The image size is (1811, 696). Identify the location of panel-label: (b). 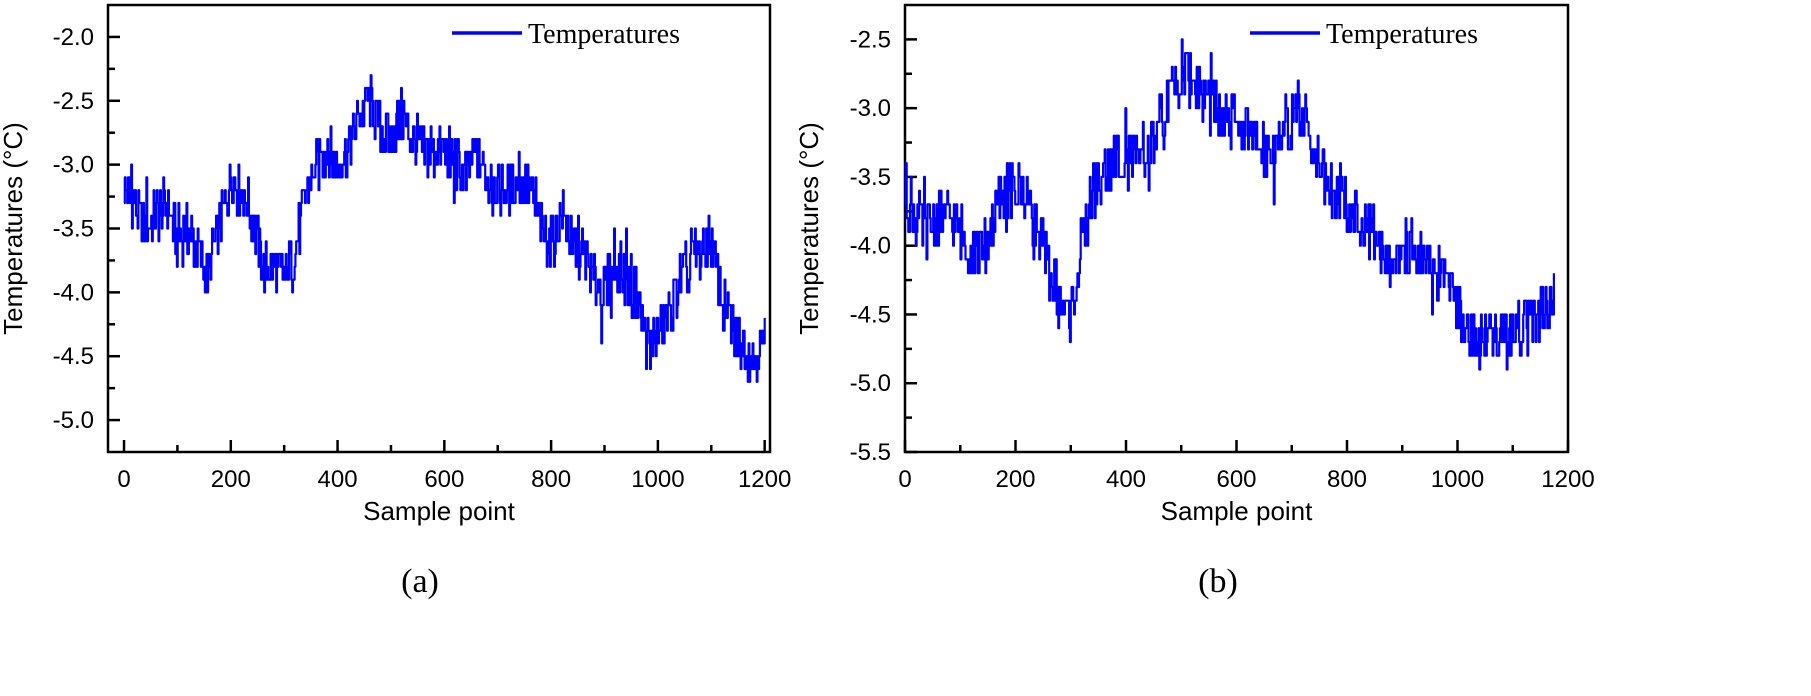
(1218, 581).